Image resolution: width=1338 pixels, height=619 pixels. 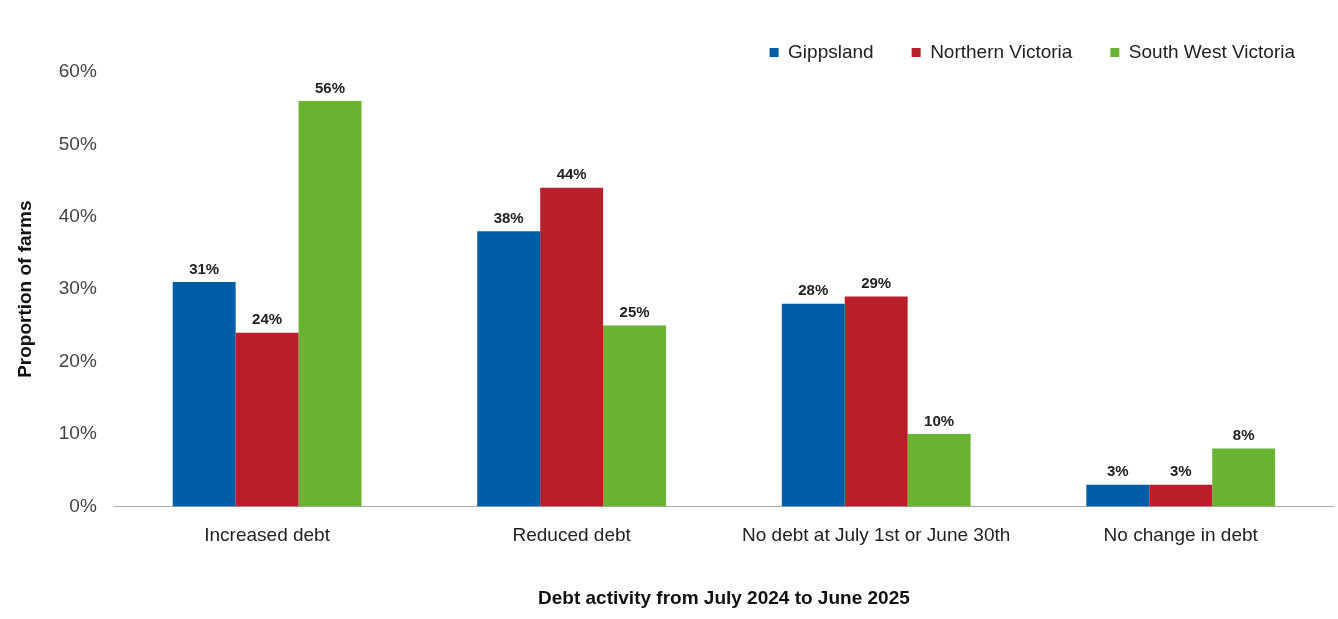 I want to click on x-tick-label: Reduced debt, so click(x=572, y=535).